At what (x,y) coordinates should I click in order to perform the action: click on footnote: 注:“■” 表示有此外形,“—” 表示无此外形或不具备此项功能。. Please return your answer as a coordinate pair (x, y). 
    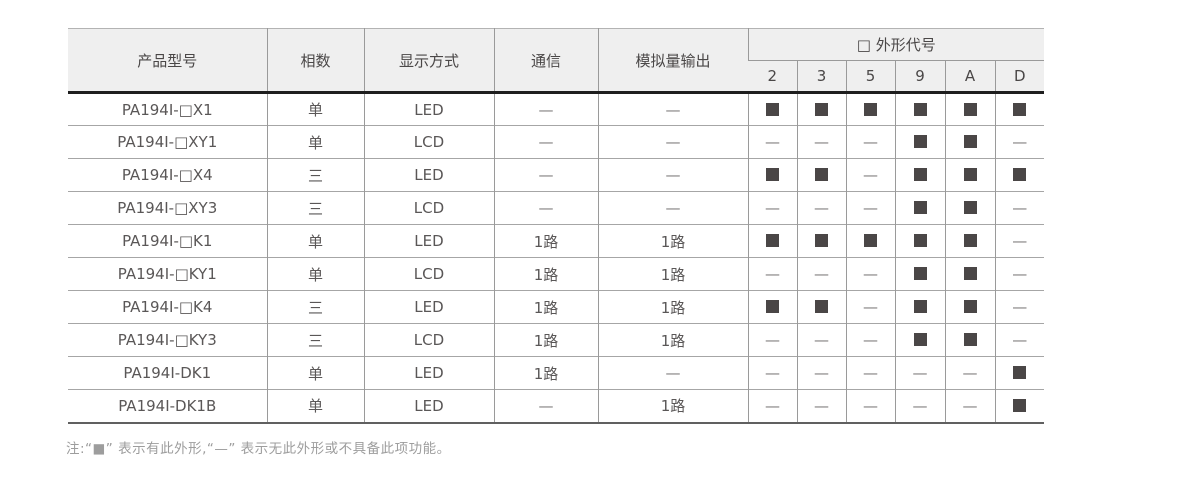
    Looking at the image, I should click on (258, 449).